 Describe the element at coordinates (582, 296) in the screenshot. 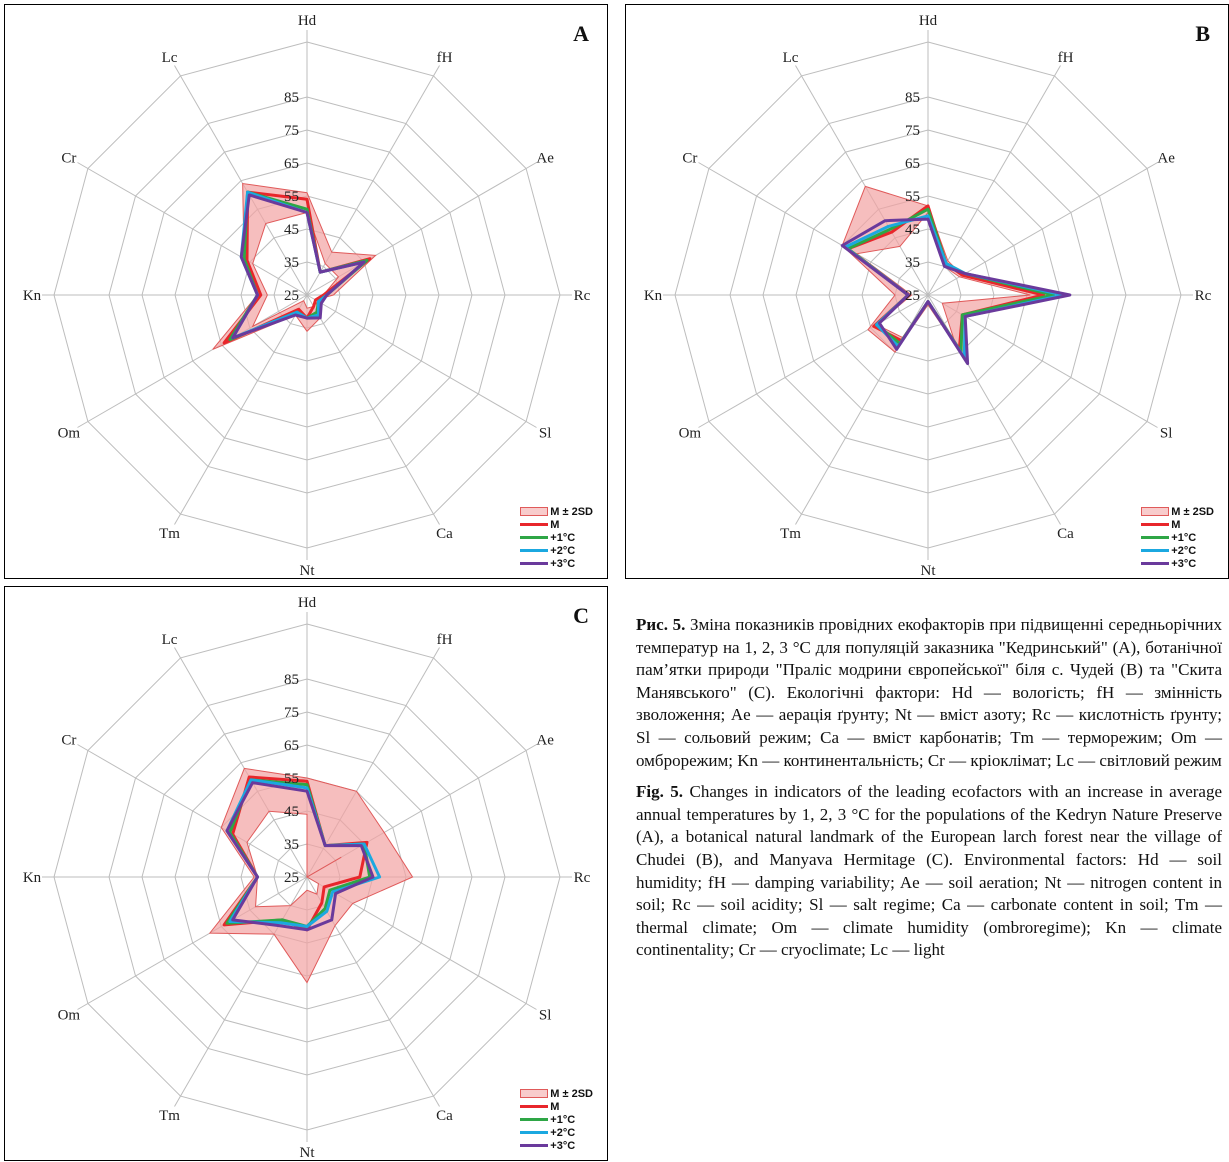

I see `axis-label-rc: Rc` at that location.